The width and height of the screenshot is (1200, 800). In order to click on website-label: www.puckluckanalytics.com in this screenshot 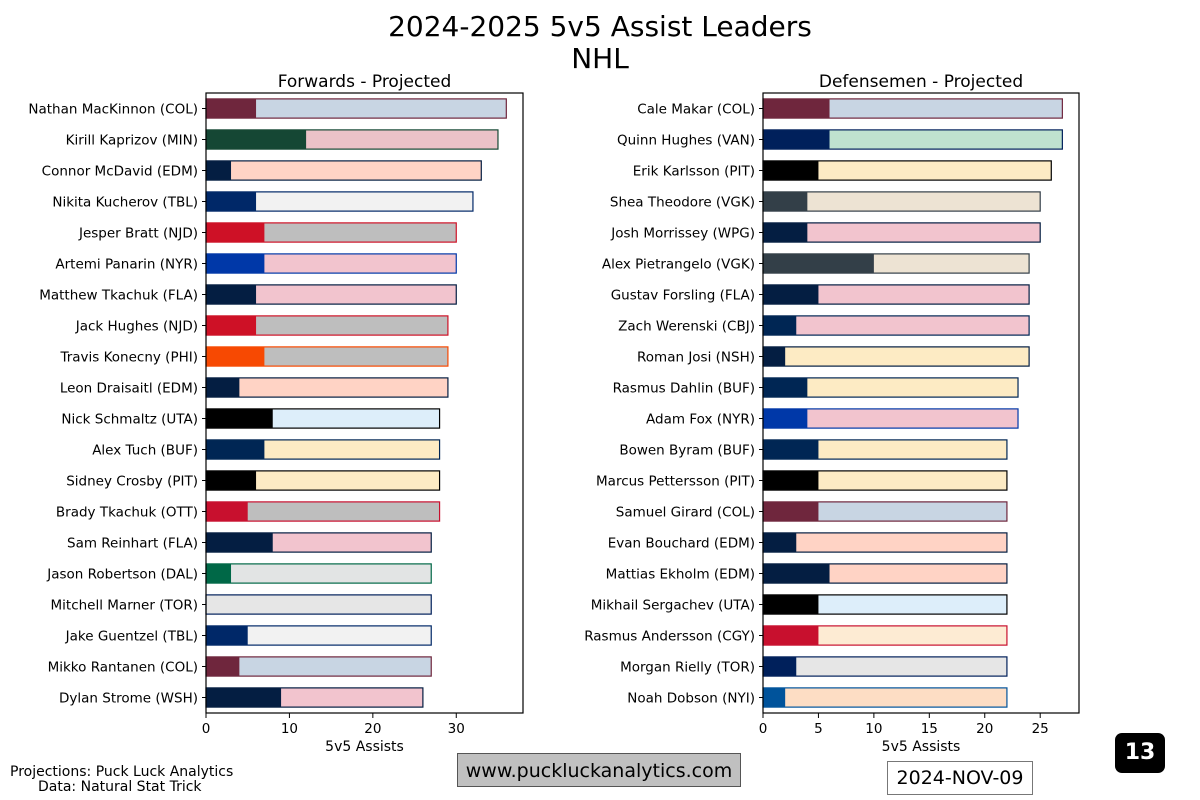, I will do `click(599, 770)`.